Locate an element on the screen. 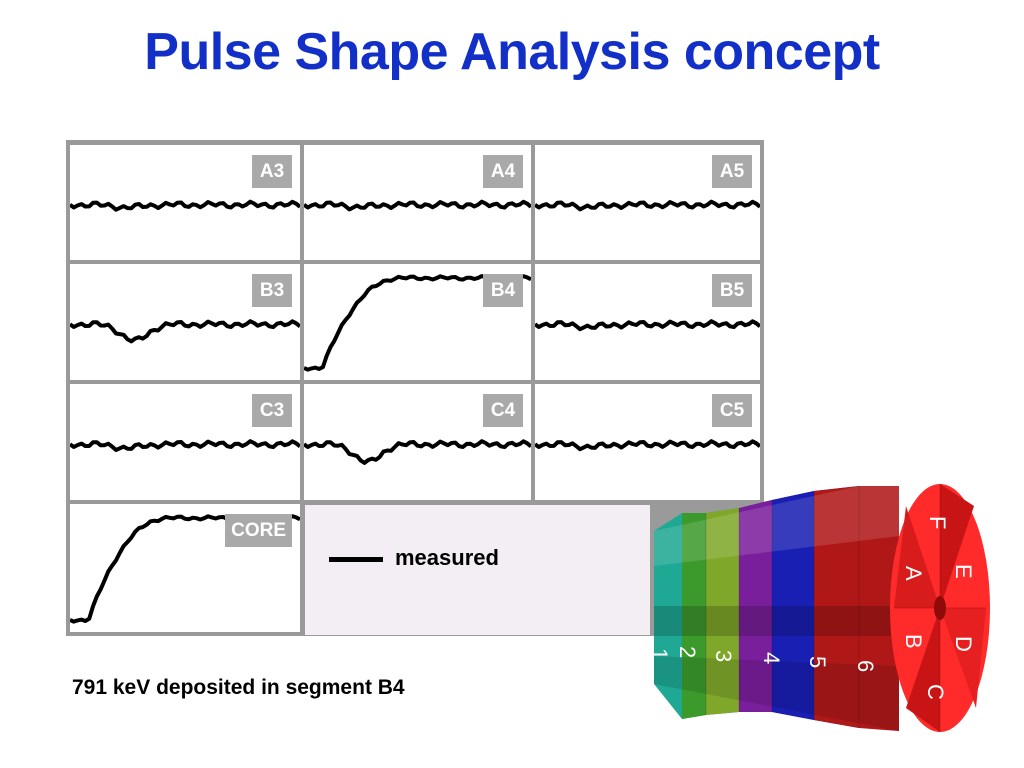 This screenshot has height=768, width=1024. panel-a3: A3 is located at coordinates (185, 202).